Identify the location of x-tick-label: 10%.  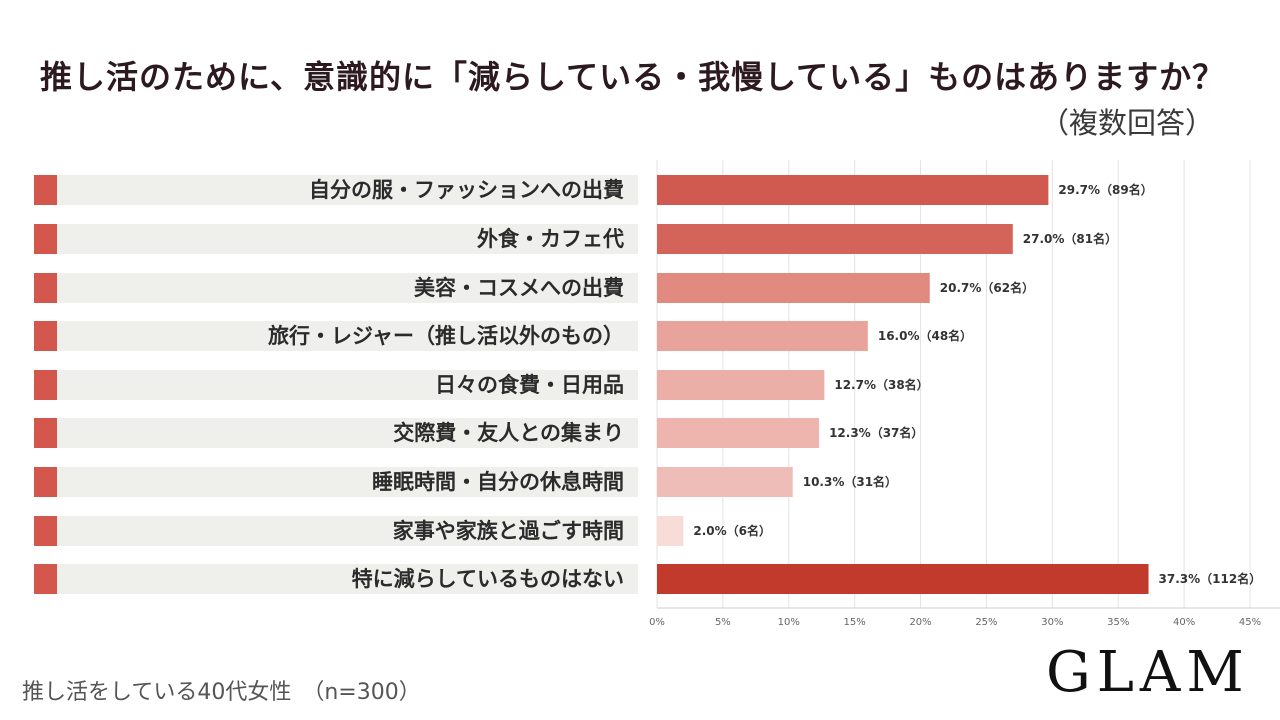
(789, 622).